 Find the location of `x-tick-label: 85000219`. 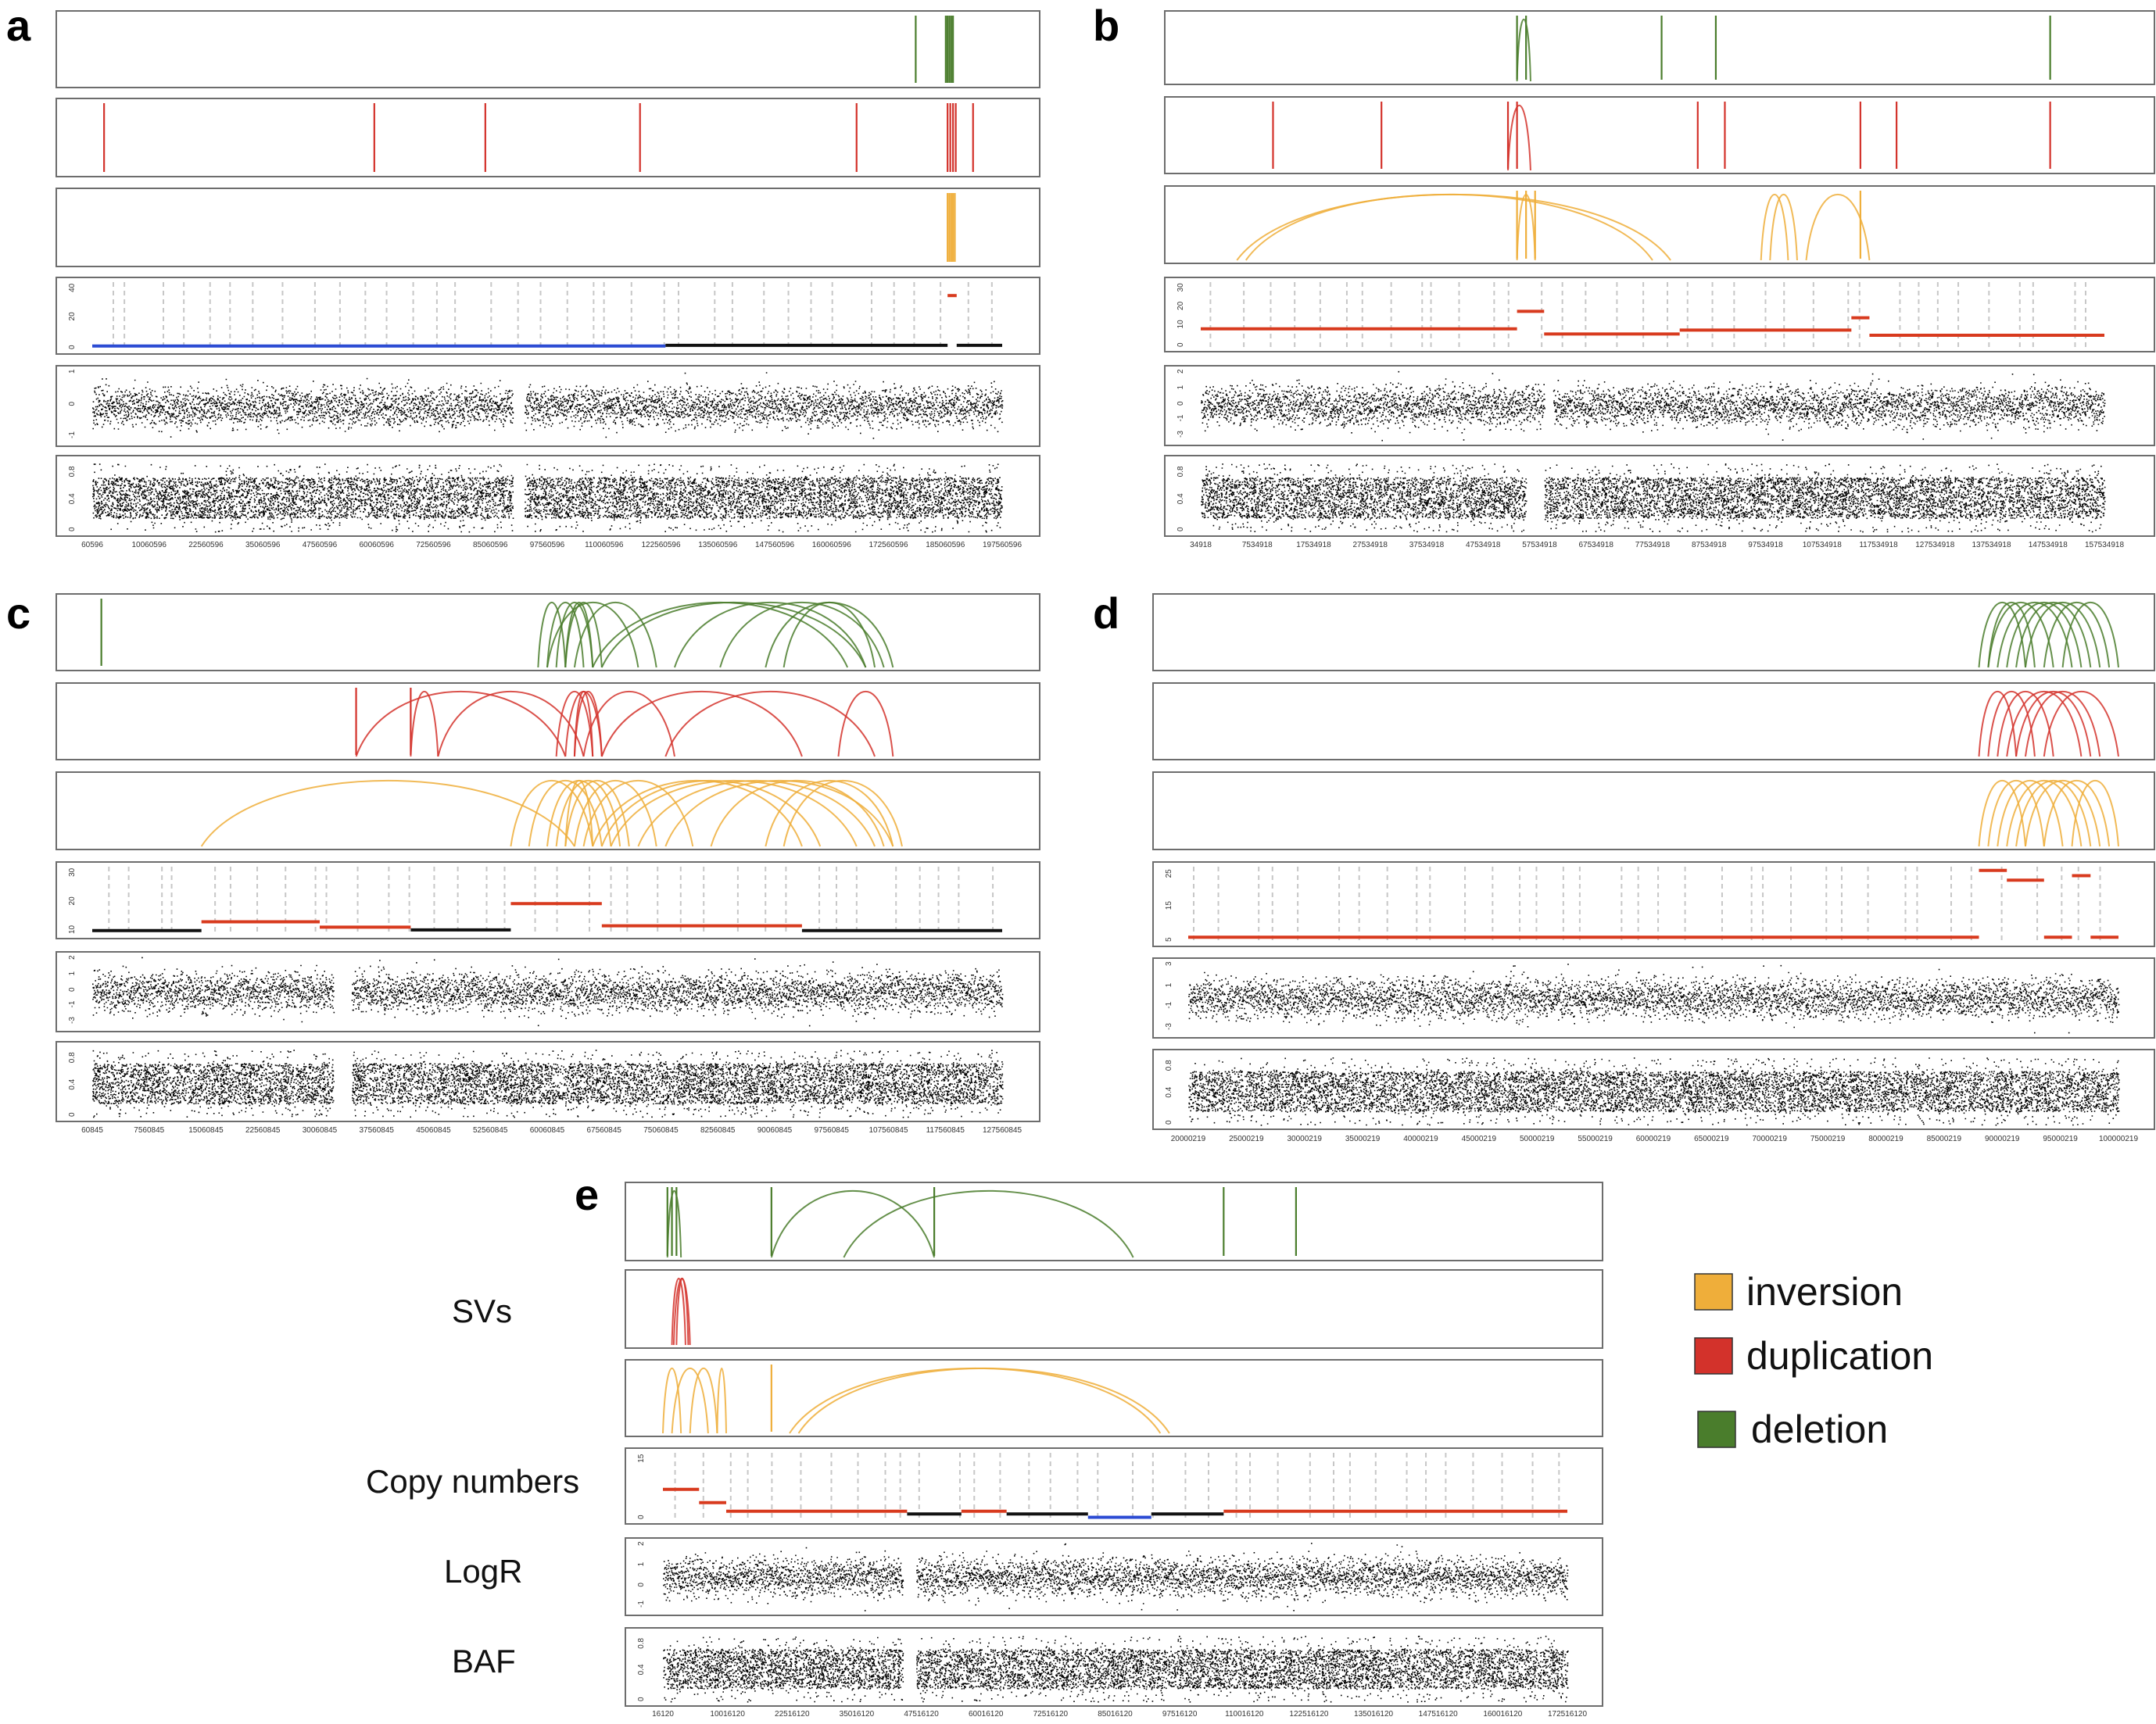

x-tick-label: 85000219 is located at coordinates (1944, 1139).